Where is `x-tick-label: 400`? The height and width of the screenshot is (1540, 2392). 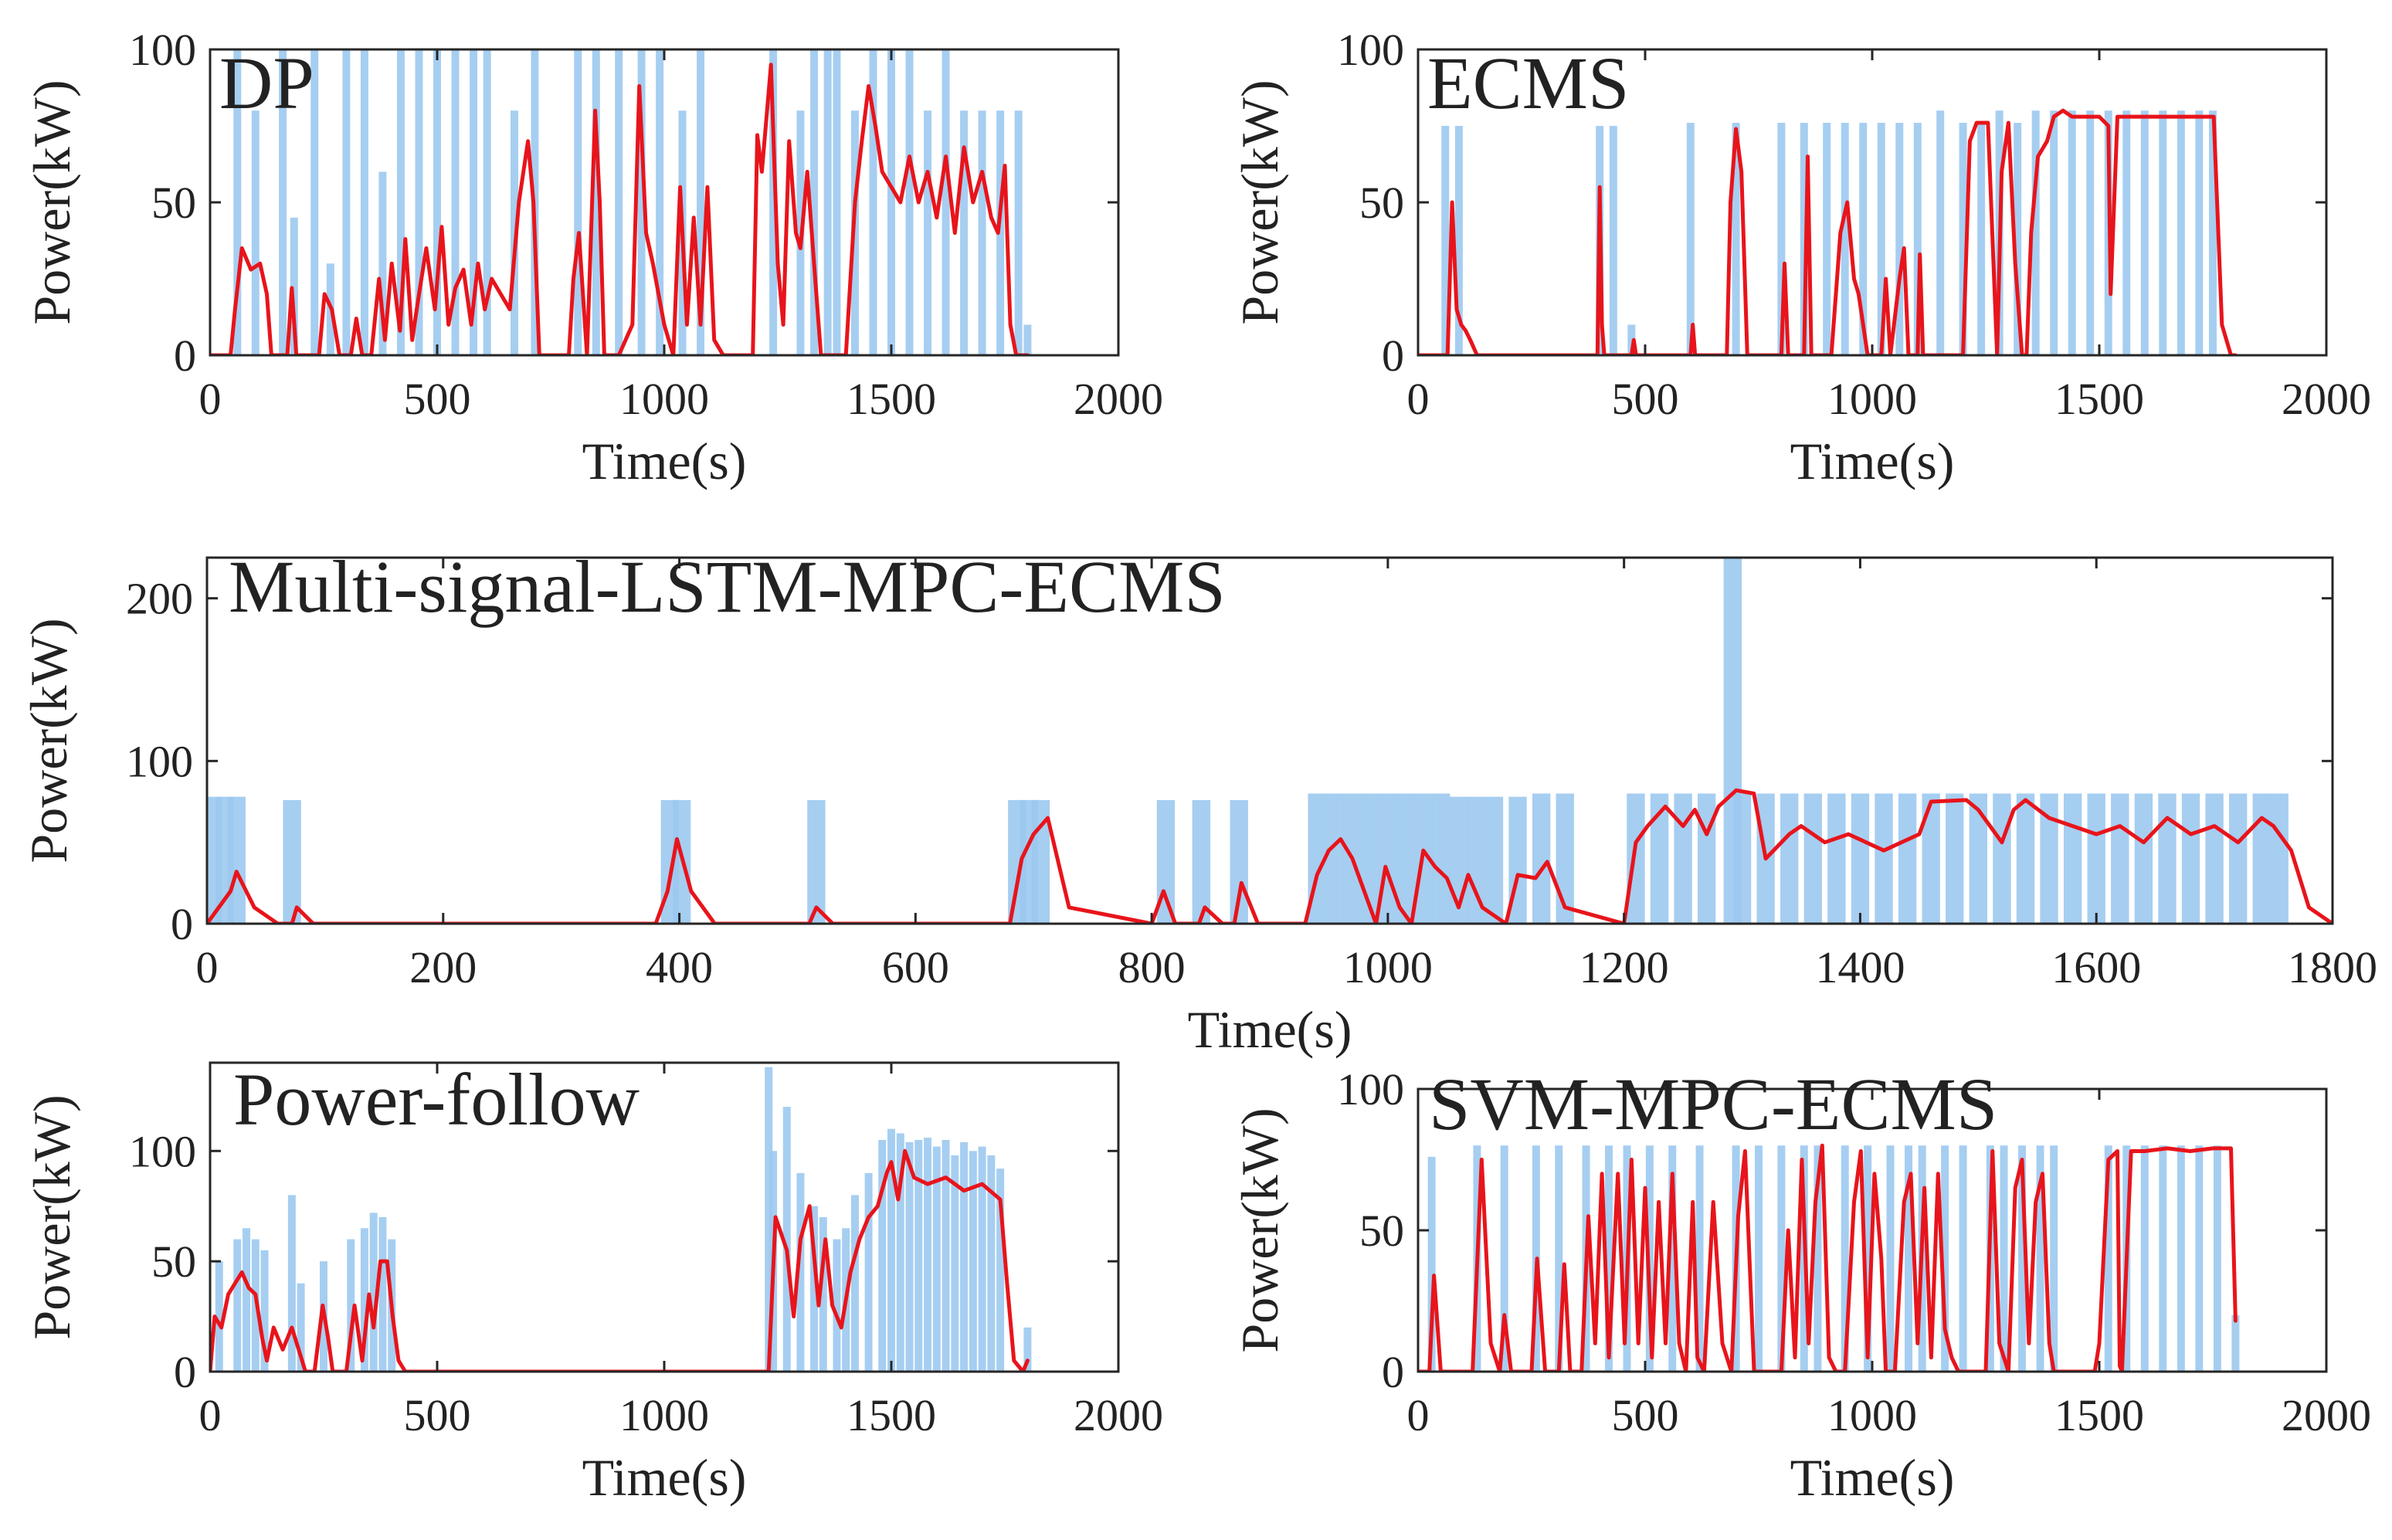
x-tick-label: 400 is located at coordinates (679, 967).